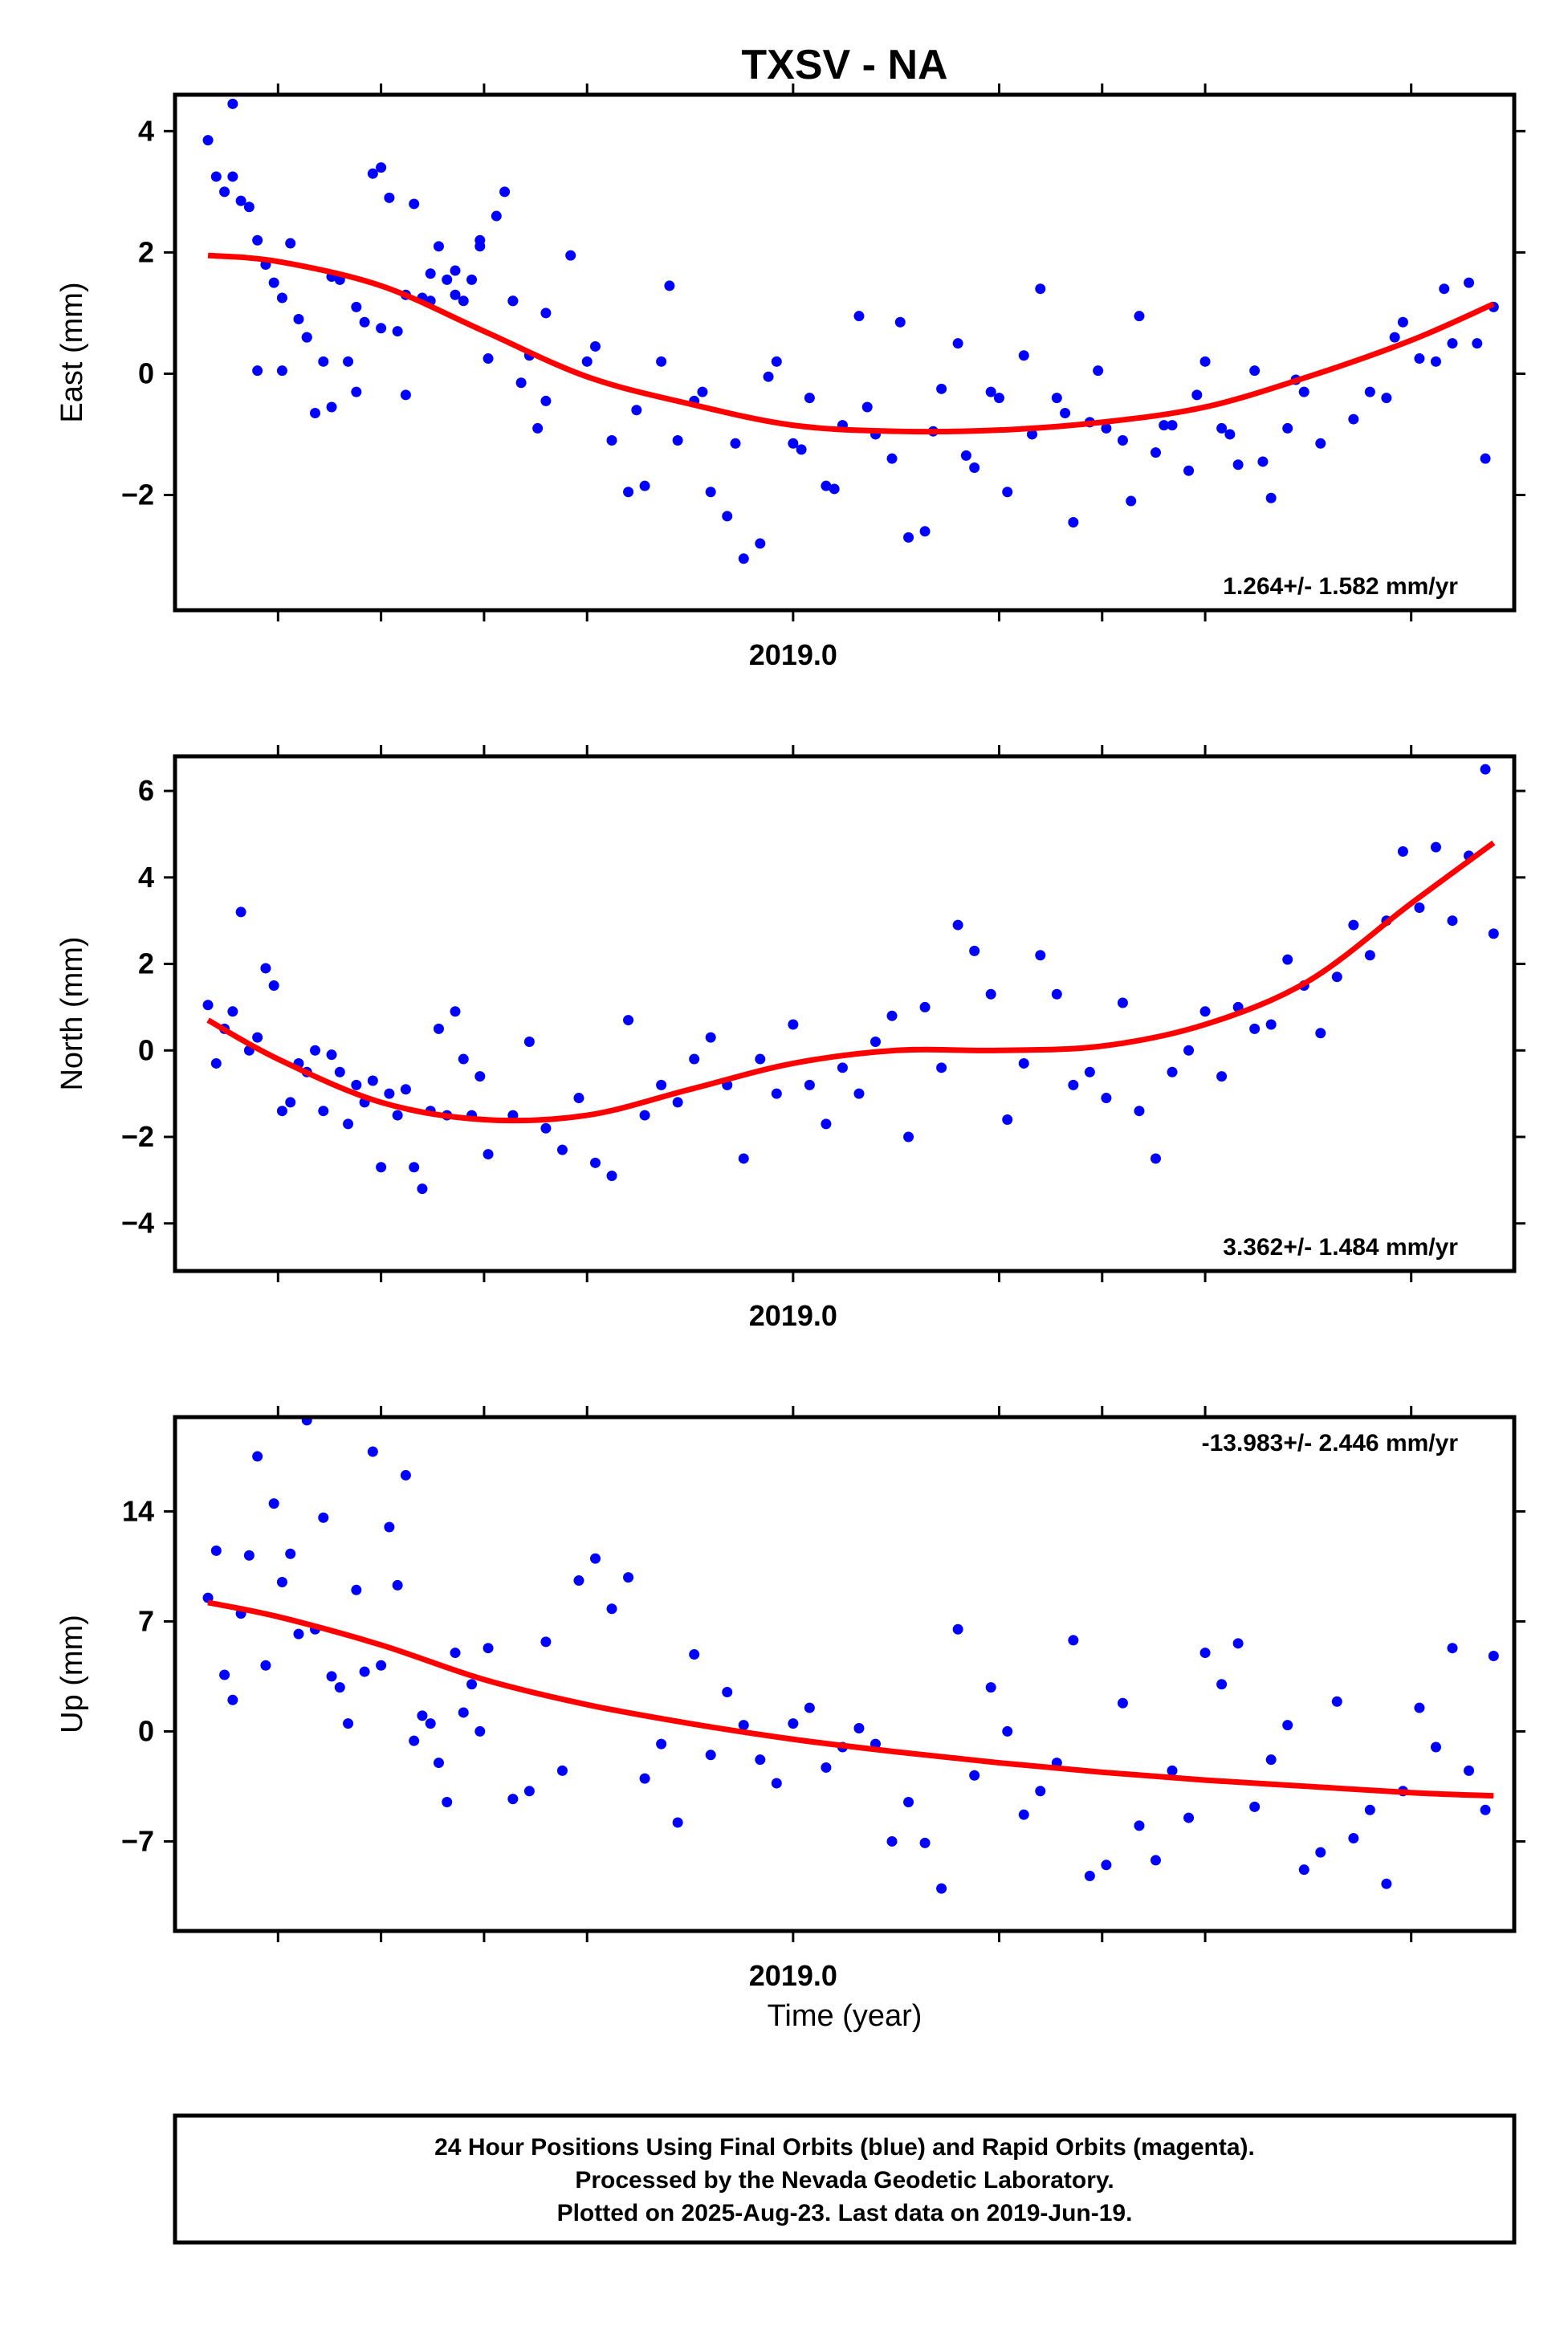 The width and height of the screenshot is (1568, 2330). I want to click on north-y-axis-label: North (mm), so click(72, 1013).